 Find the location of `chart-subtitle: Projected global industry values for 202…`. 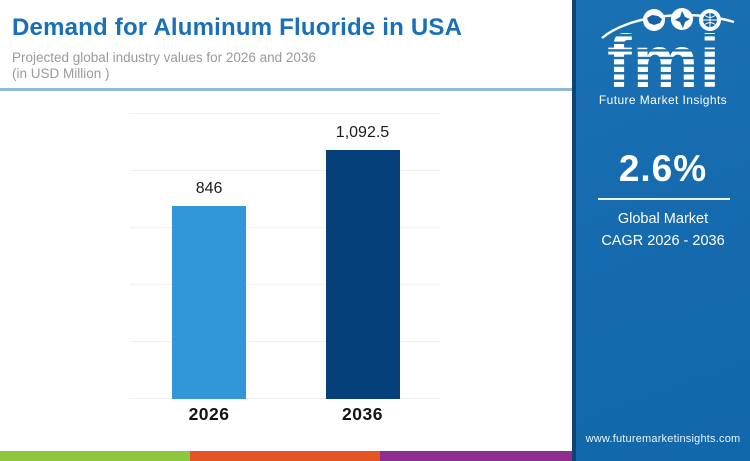

chart-subtitle: Projected global industry values for 202… is located at coordinates (292, 66).